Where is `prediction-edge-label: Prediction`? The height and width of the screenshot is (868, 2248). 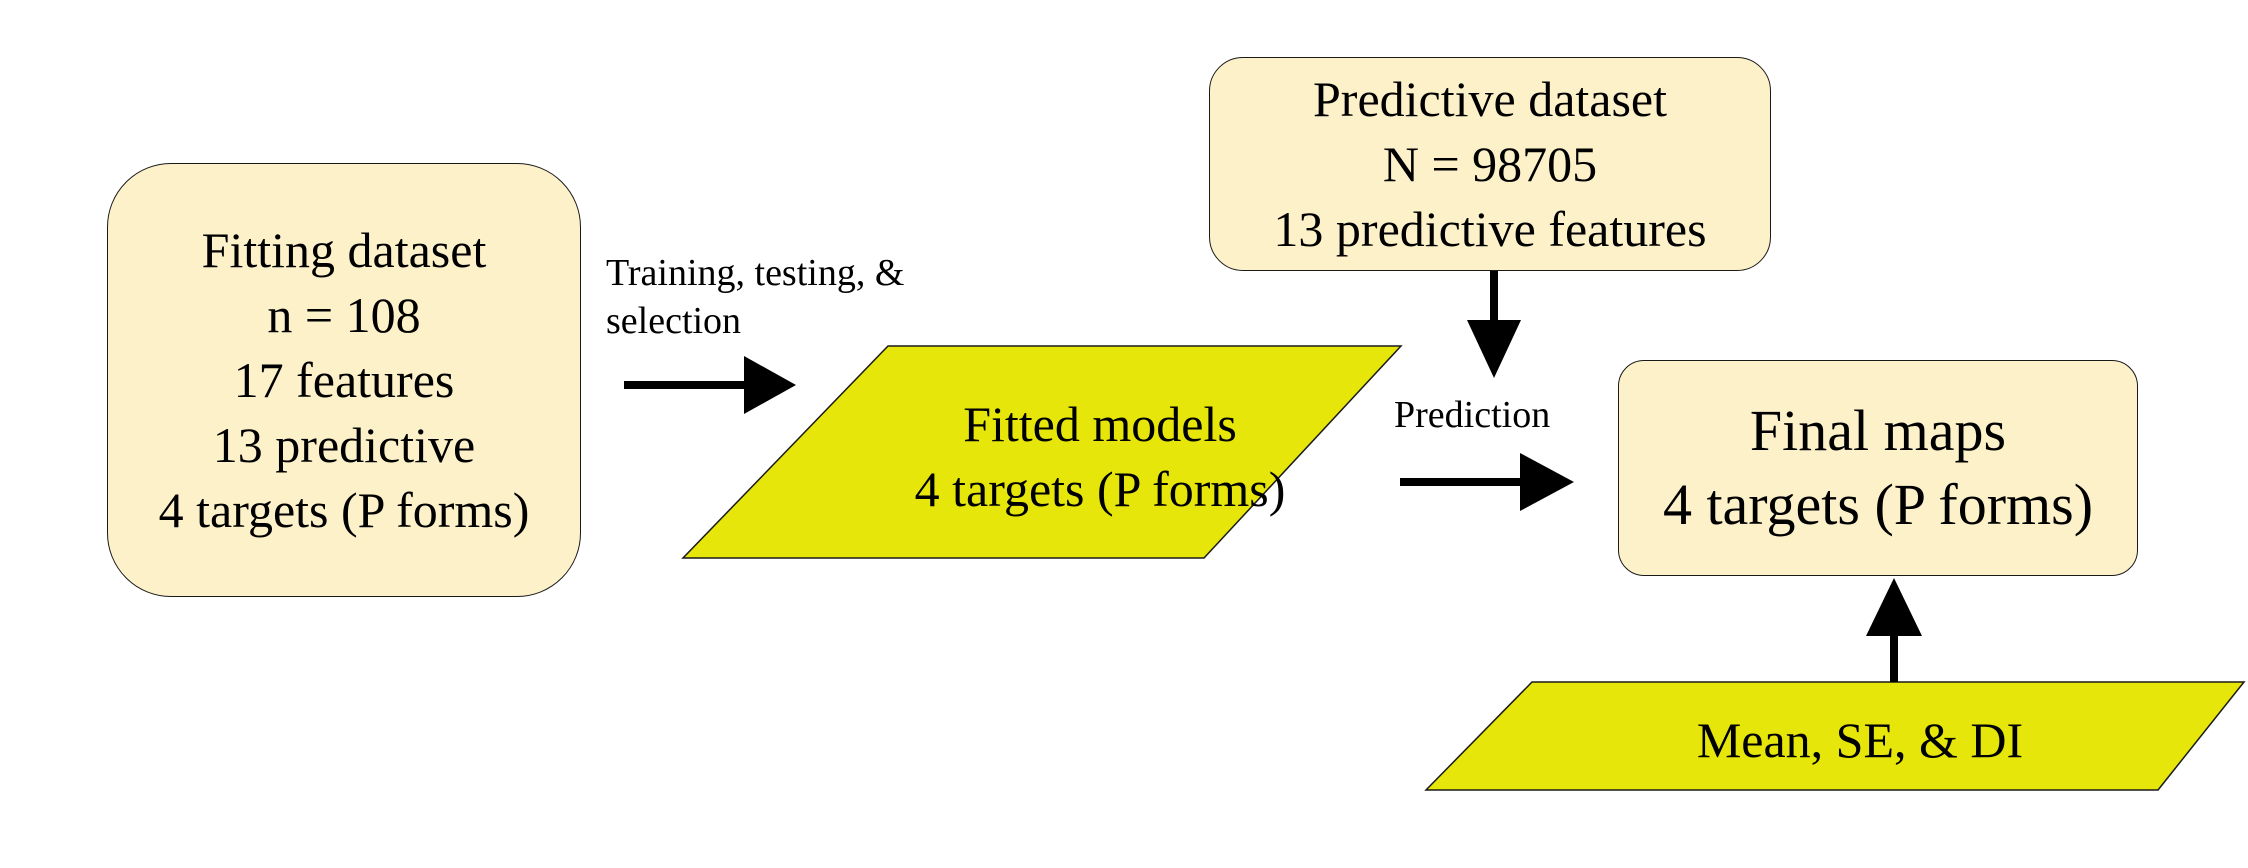 prediction-edge-label: Prediction is located at coordinates (1472, 416).